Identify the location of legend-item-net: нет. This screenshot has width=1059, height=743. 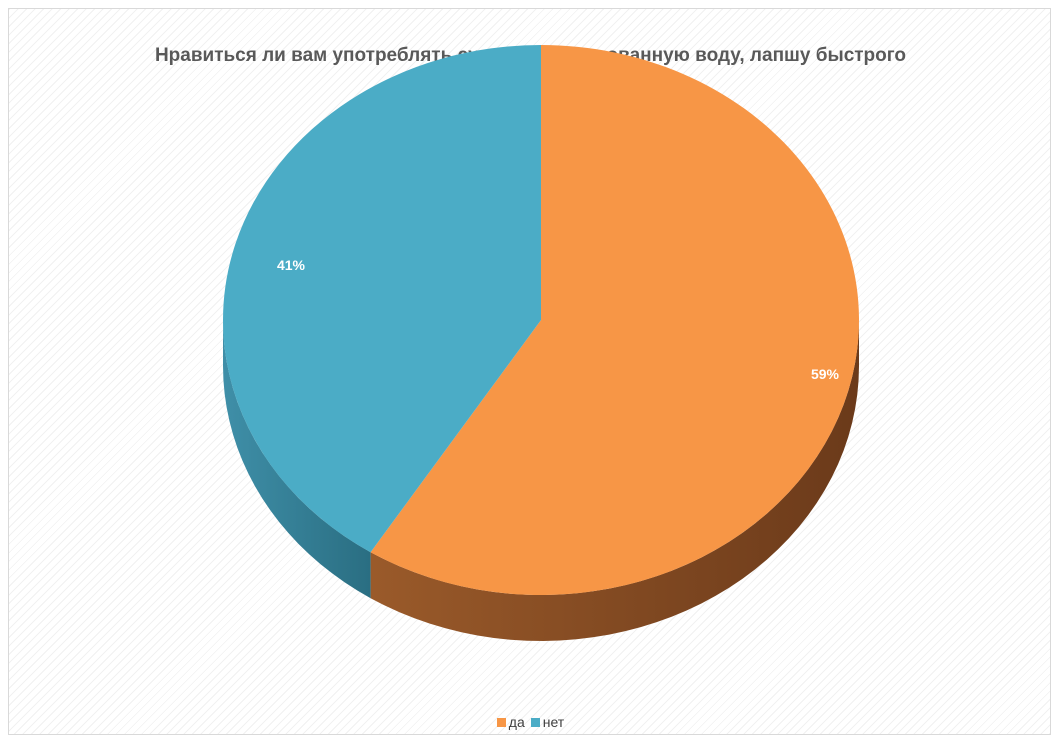
(547, 722).